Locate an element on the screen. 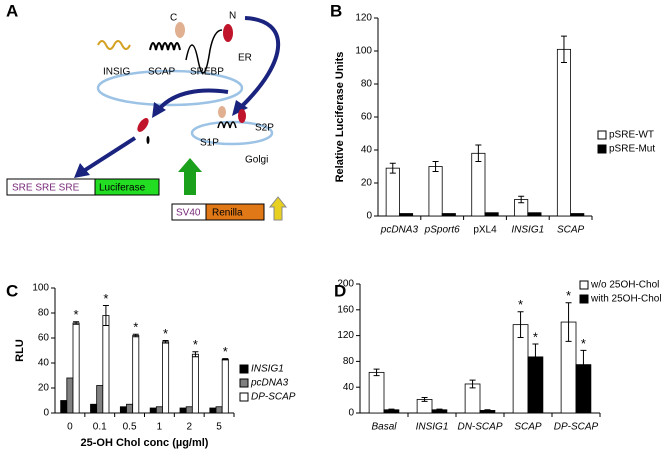 The image size is (661, 450). label: SCAP is located at coordinates (162, 72).